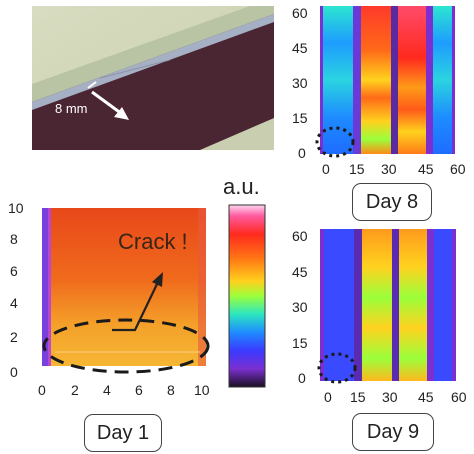  Describe the element at coordinates (14, 337) in the screenshot. I see `day1-ytick: 2` at that location.